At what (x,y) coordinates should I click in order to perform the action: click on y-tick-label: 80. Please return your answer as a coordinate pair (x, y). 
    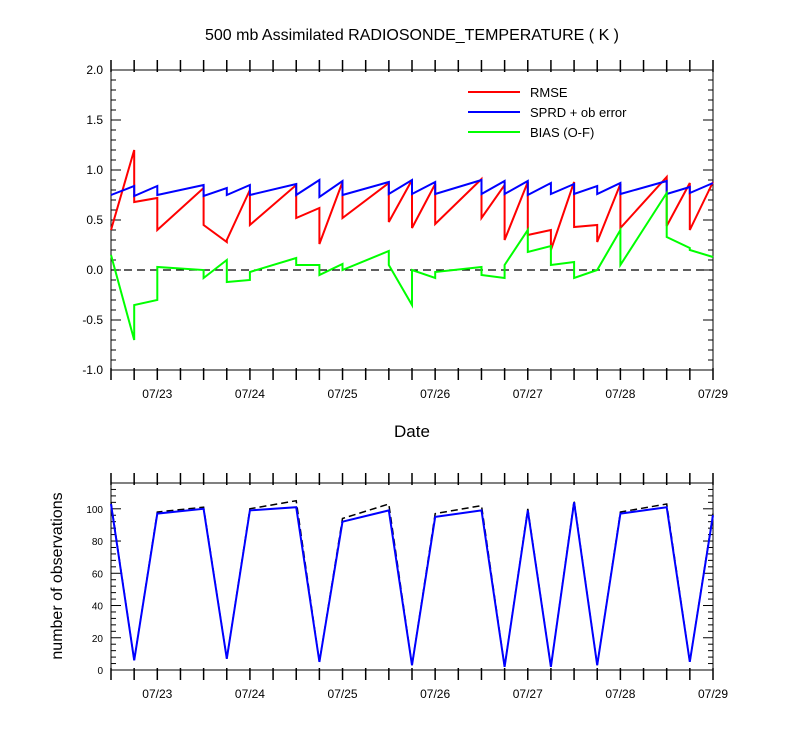
    Looking at the image, I should click on (98, 542).